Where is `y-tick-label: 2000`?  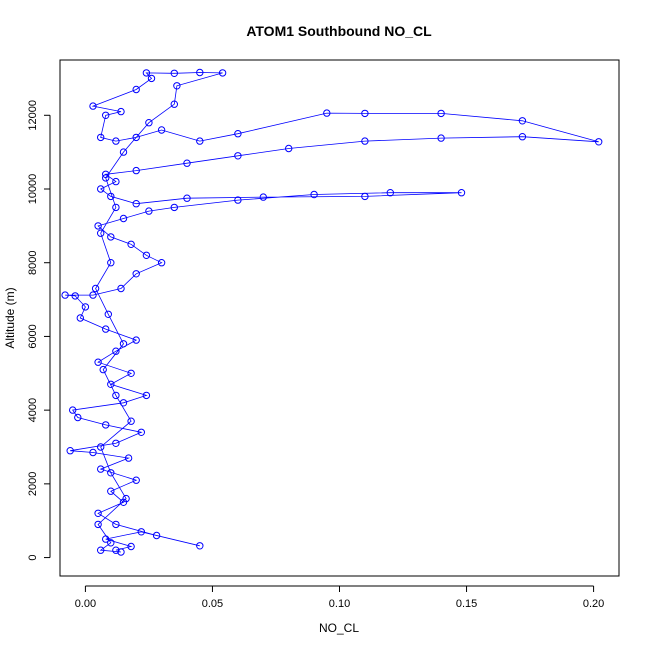
y-tick-label: 2000 is located at coordinates (33, 484).